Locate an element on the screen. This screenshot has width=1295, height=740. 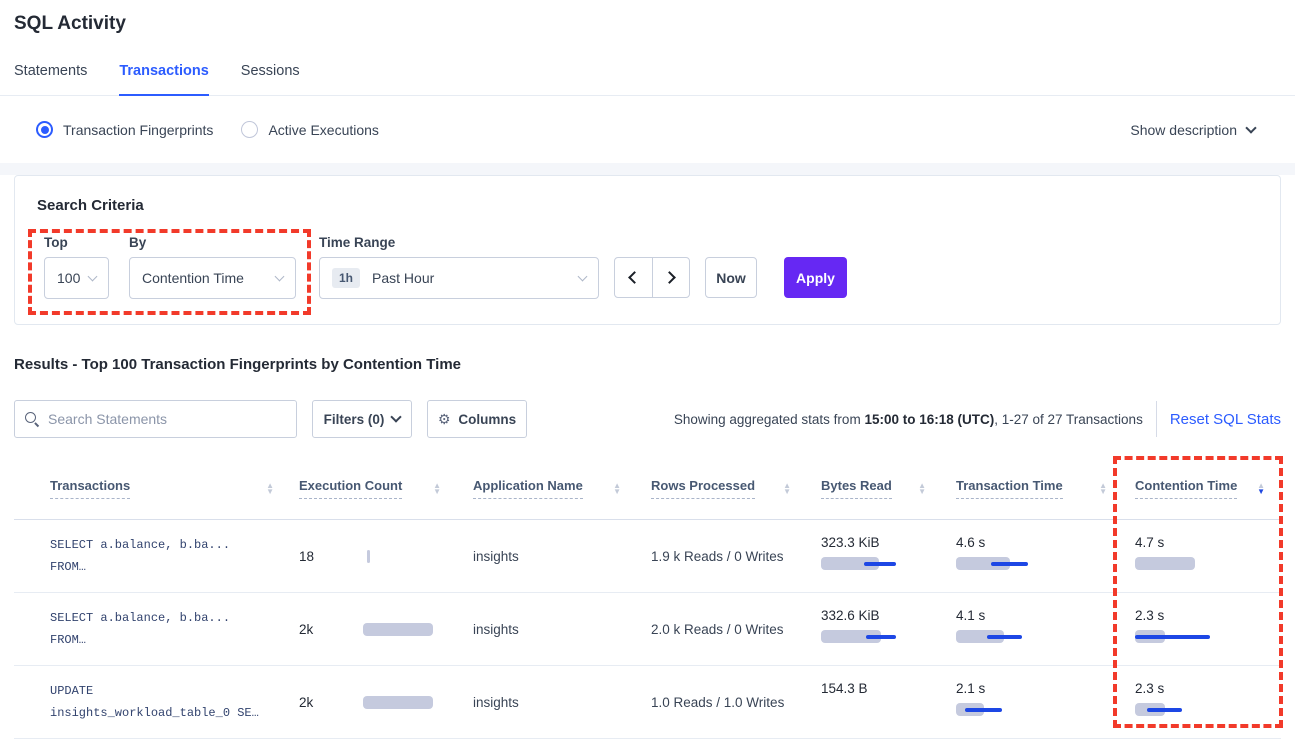
top-field-label: Top is located at coordinates (56, 242).